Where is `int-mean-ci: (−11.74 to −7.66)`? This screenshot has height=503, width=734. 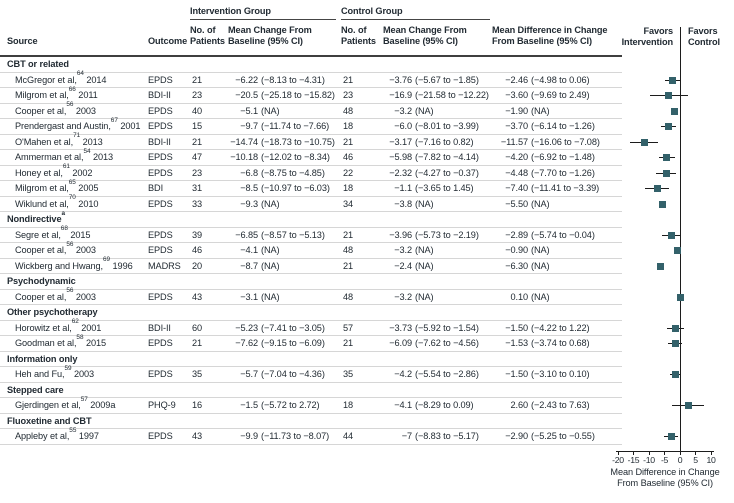 int-mean-ci: (−11.74 to −7.66) is located at coordinates (295, 126).